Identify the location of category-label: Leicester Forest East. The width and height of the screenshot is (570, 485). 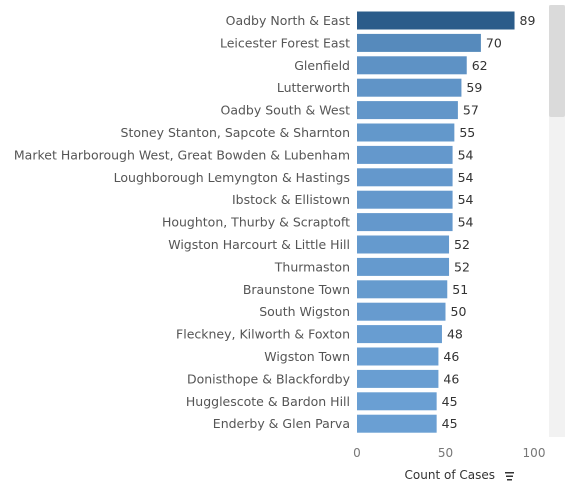
(285, 42).